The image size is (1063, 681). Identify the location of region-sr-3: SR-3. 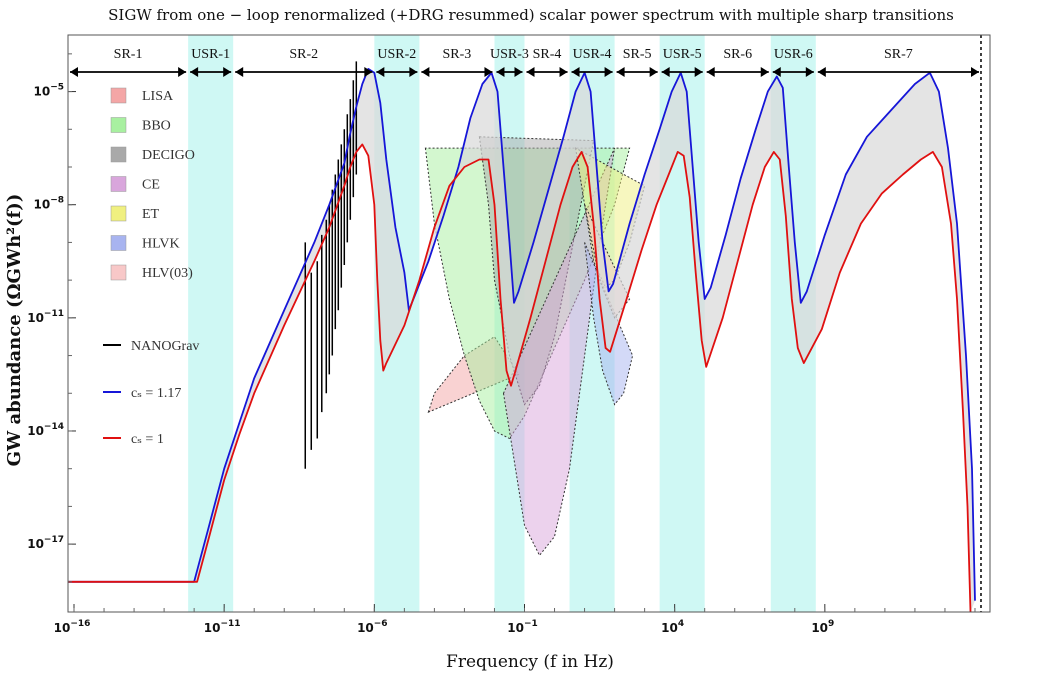
(457, 62).